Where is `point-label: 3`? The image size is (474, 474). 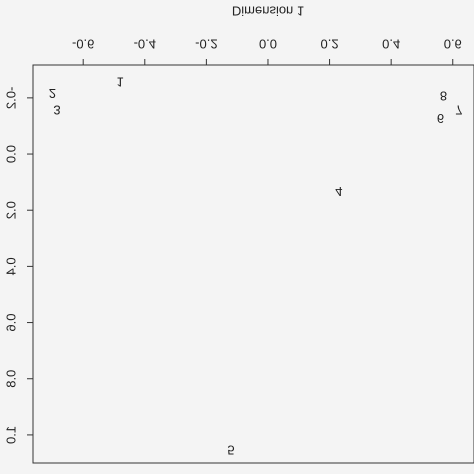 point-label: 3 is located at coordinates (56, 110).